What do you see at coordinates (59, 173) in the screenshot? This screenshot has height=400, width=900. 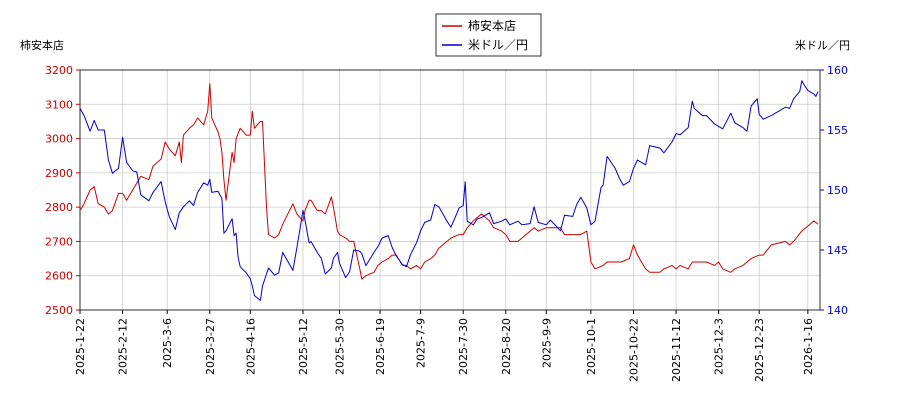 I see `left-tick-label: 2900` at bounding box center [59, 173].